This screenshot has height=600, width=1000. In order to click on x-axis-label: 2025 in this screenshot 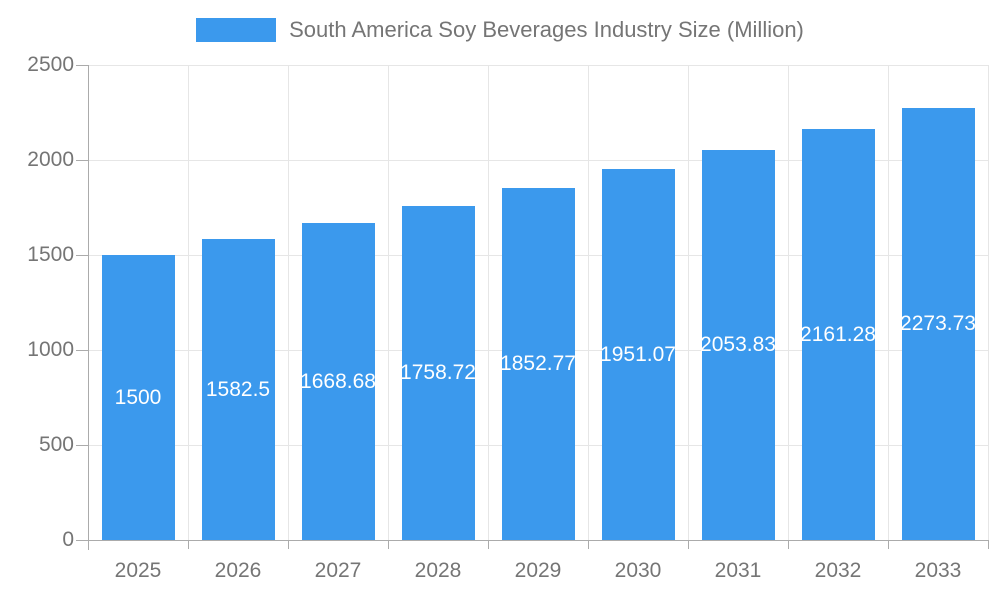, I will do `click(138, 570)`.